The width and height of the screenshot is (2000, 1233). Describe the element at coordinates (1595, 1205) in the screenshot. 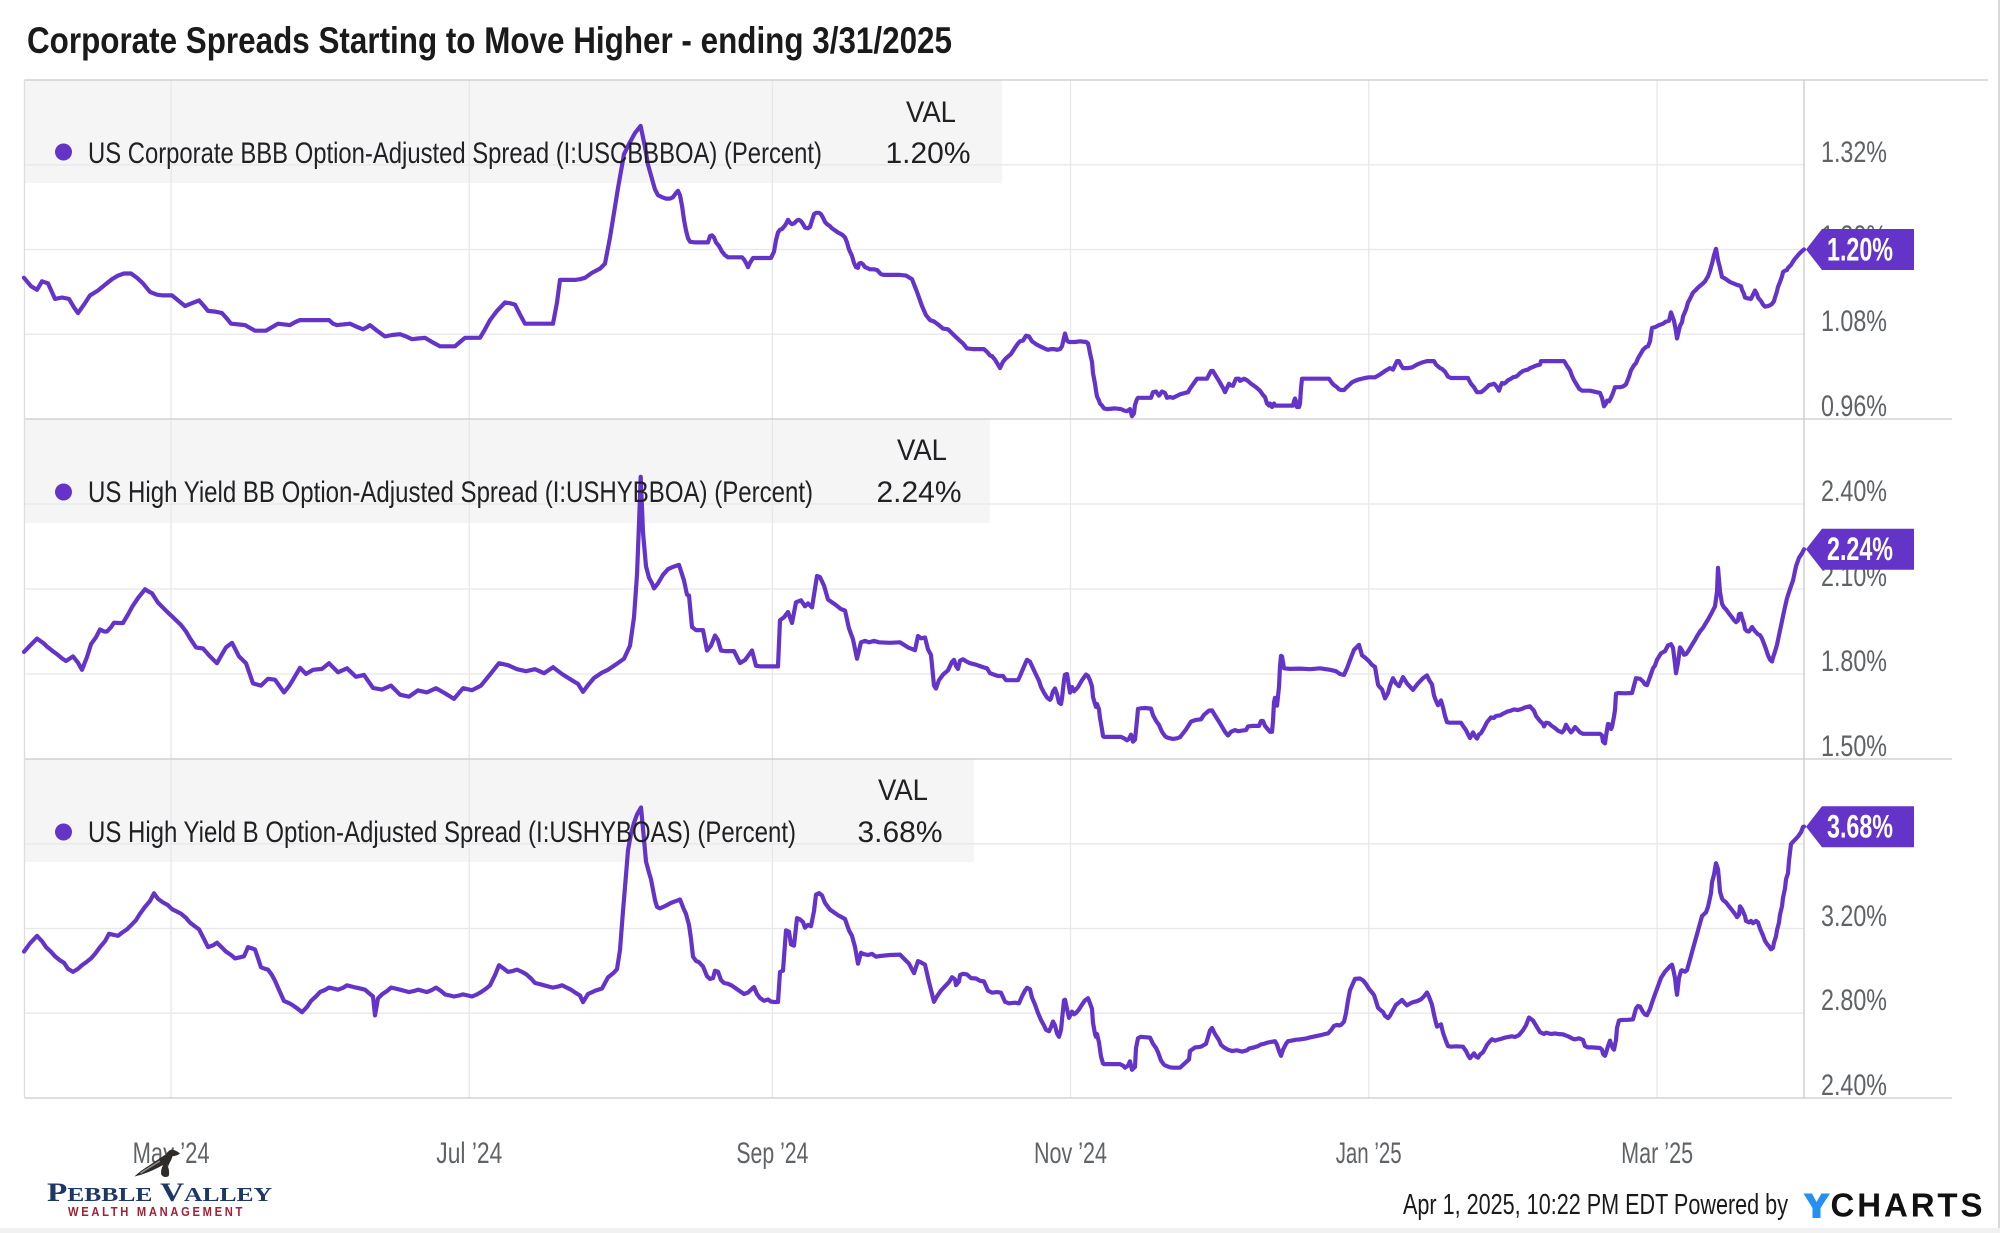

I see `svg-text:Apr 1, 2025, 10:22 PM EDT Powe: Apr 1, 2025, 10:22 PM EDT Powered by` at that location.